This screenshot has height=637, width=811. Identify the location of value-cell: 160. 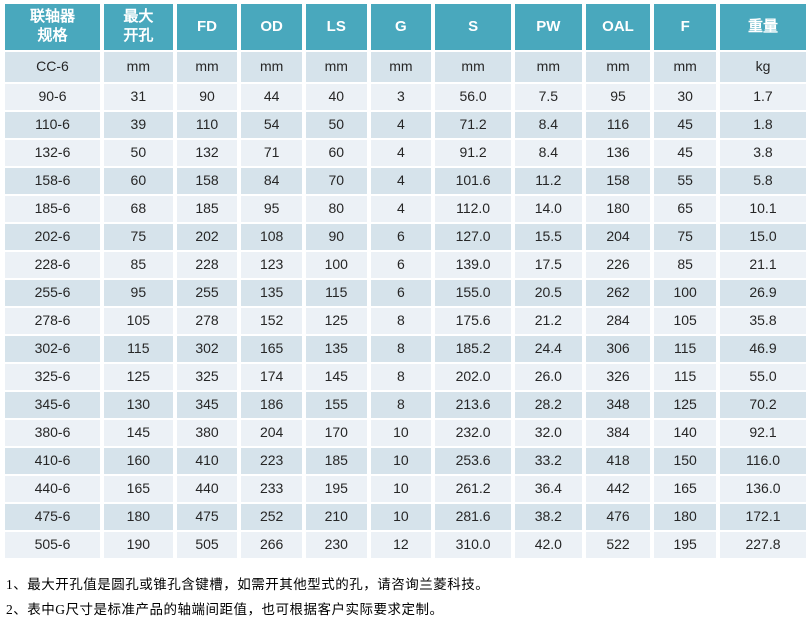
(138, 461).